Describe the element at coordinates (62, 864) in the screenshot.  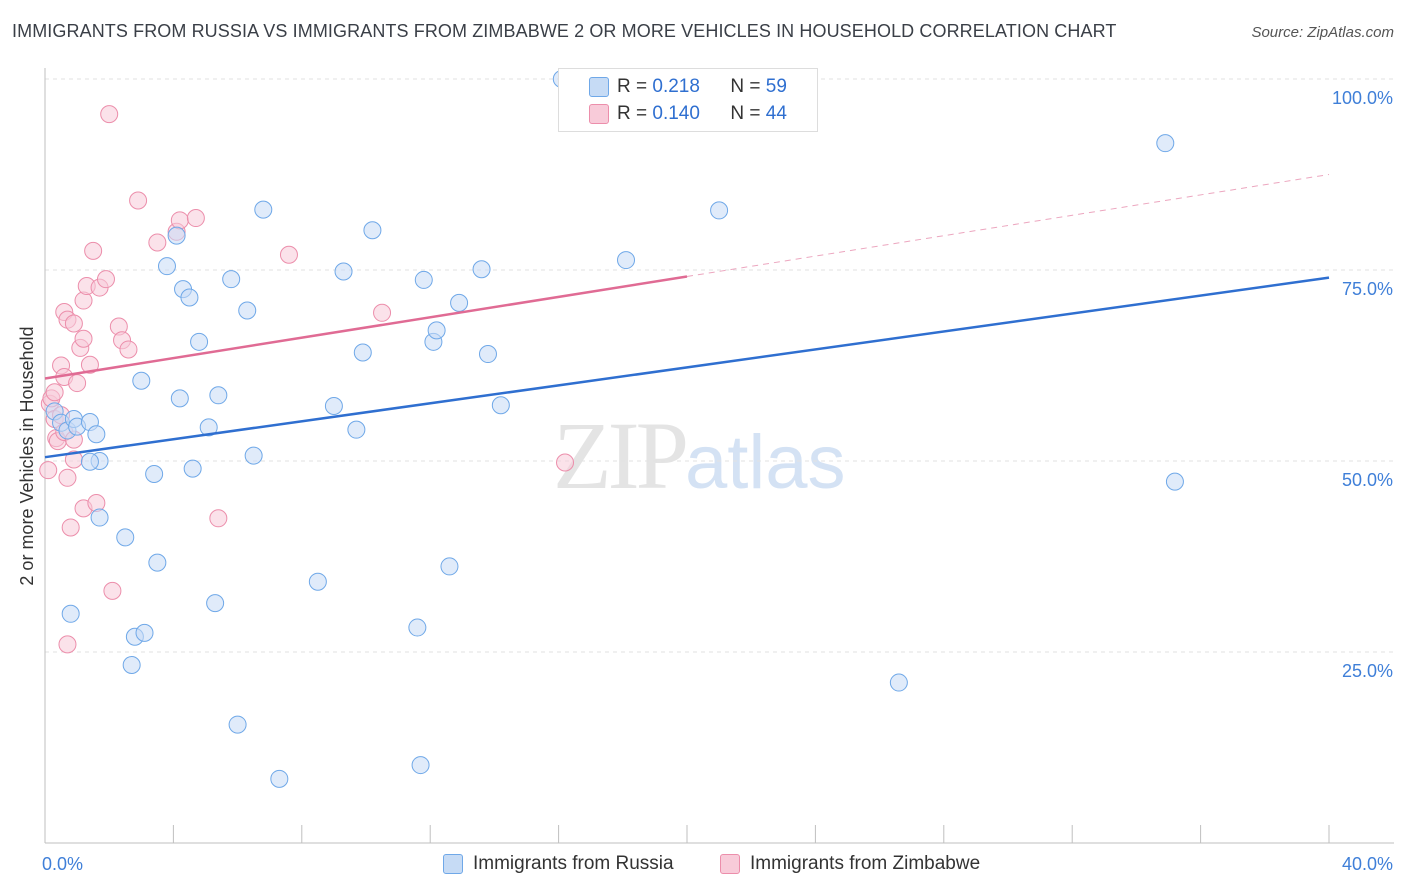
I see `x-tick-label-min: 0.0%` at that location.